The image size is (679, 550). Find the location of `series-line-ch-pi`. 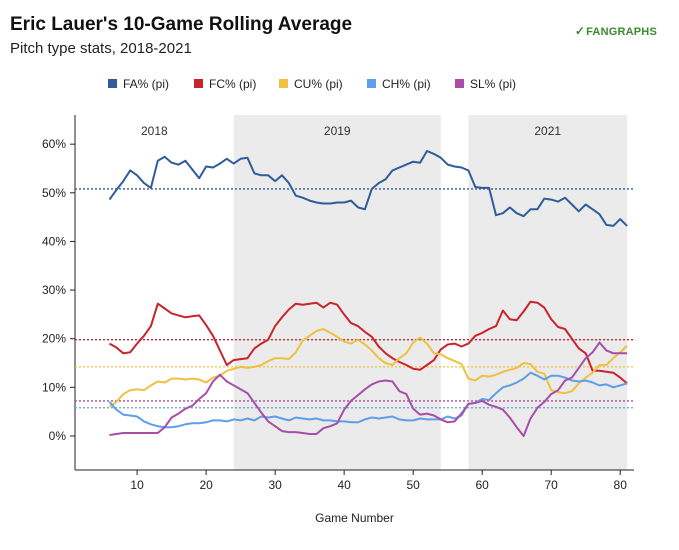

series-line-ch-pi is located at coordinates (368, 400).